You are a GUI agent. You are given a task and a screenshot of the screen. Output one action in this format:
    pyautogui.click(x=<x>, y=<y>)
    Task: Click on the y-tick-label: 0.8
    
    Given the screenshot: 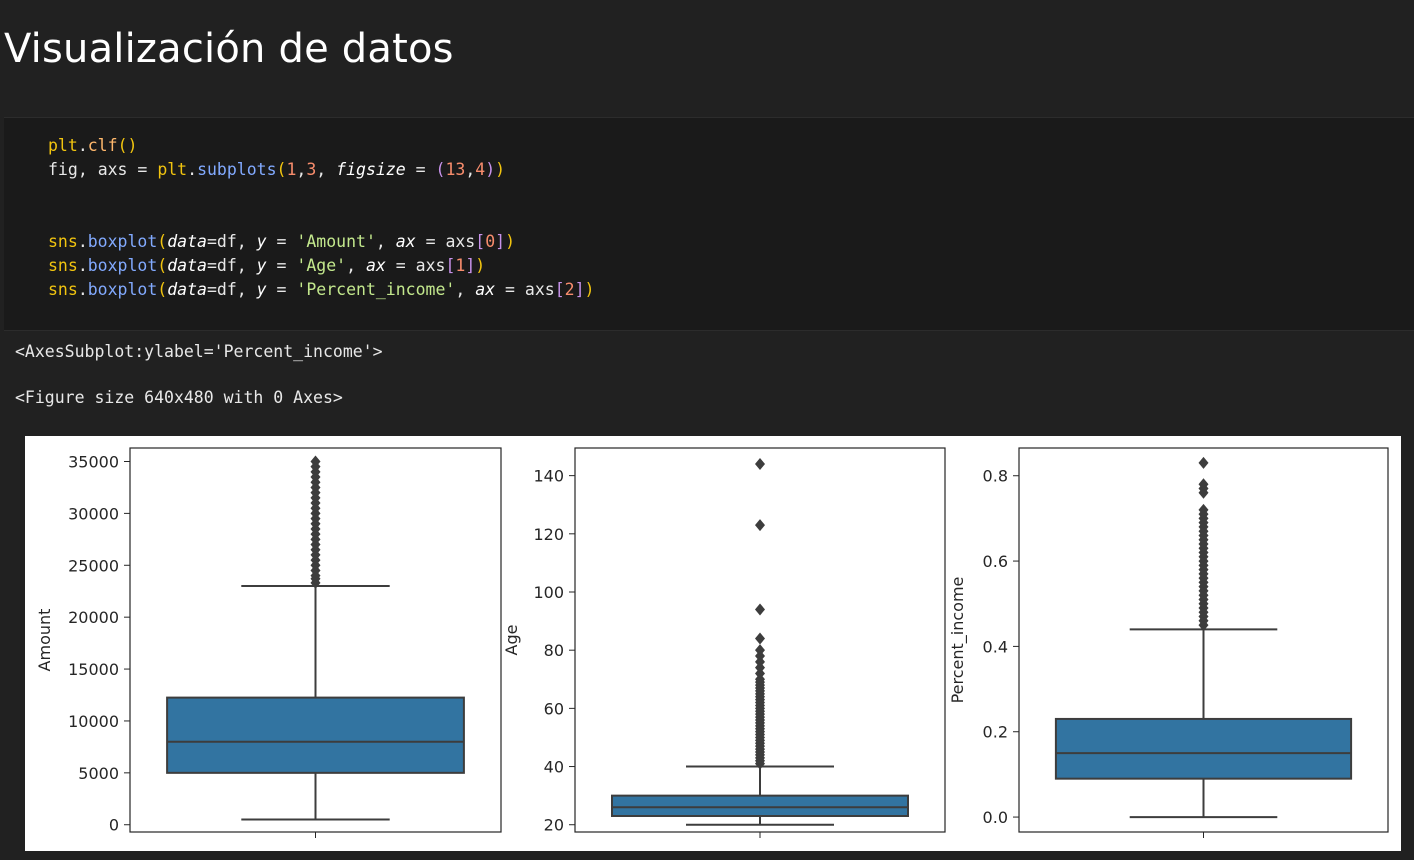 What is the action you would take?
    pyautogui.click(x=995, y=476)
    